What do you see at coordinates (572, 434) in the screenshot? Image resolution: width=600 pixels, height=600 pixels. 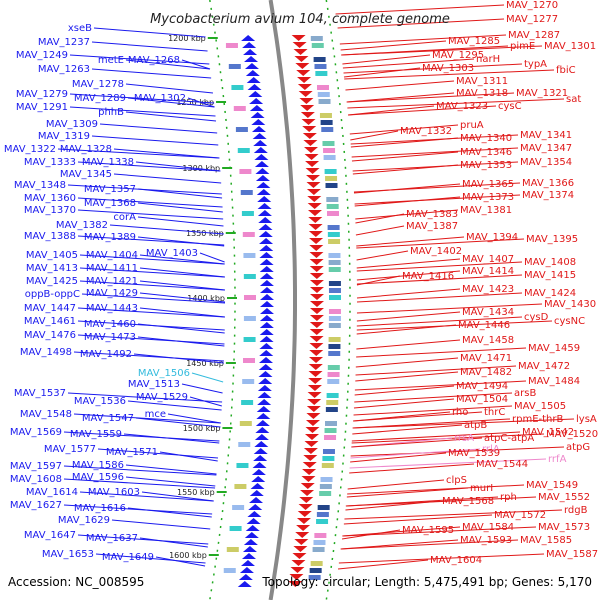 I see `gene-label-right: MAV_1520` at bounding box center [572, 434].